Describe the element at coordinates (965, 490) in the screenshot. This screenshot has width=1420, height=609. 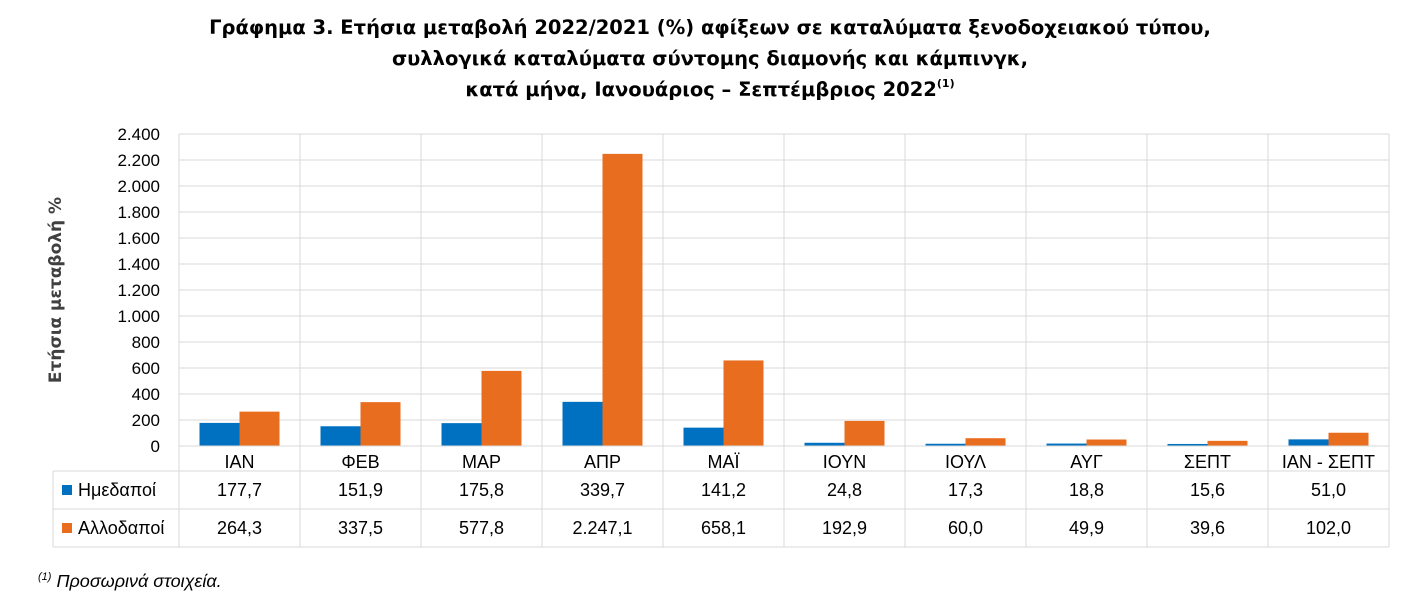
I see `data-label: 17,3` at that location.